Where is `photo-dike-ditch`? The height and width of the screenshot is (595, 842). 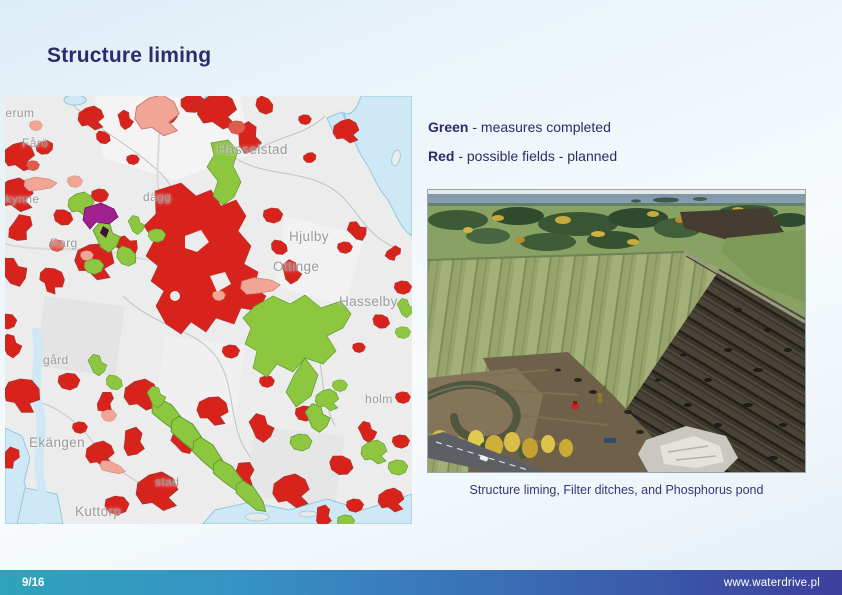
photo-dike-ditch is located at coordinates (745, 291).